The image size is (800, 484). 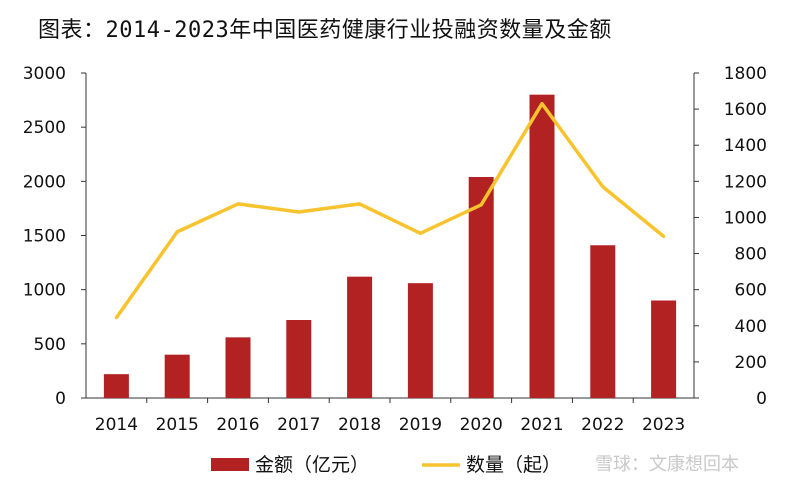 What do you see at coordinates (44, 237) in the screenshot?
I see `y-left-tick-label: 1500` at bounding box center [44, 237].